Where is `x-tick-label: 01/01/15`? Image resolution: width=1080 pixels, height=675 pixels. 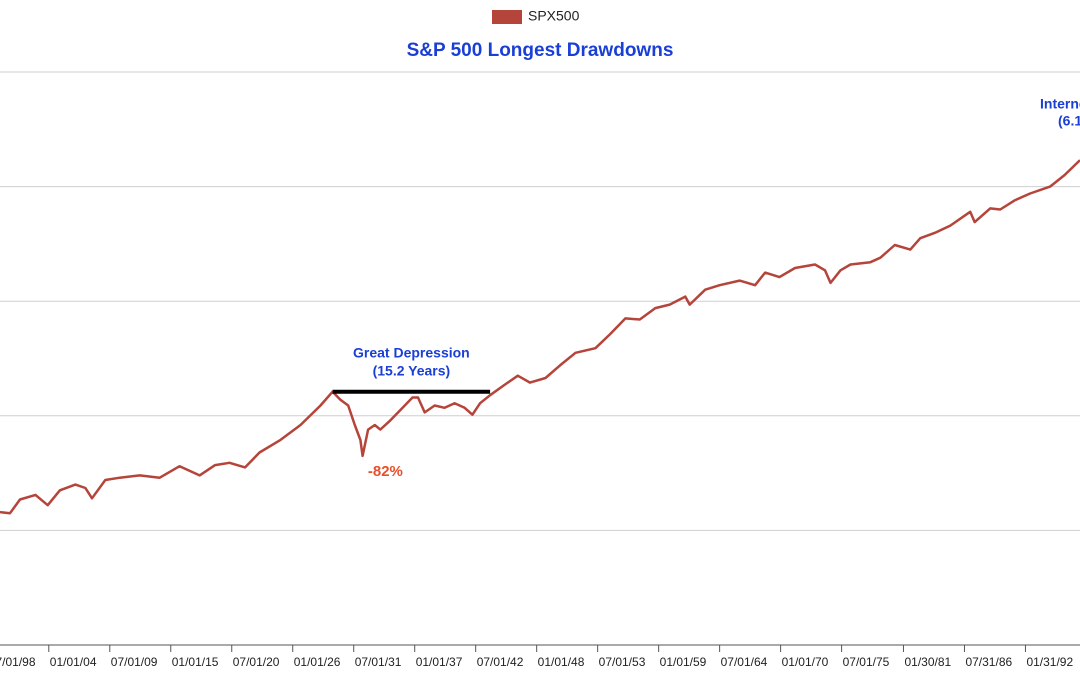
x-tick-label: 01/01/15 is located at coordinates (195, 662).